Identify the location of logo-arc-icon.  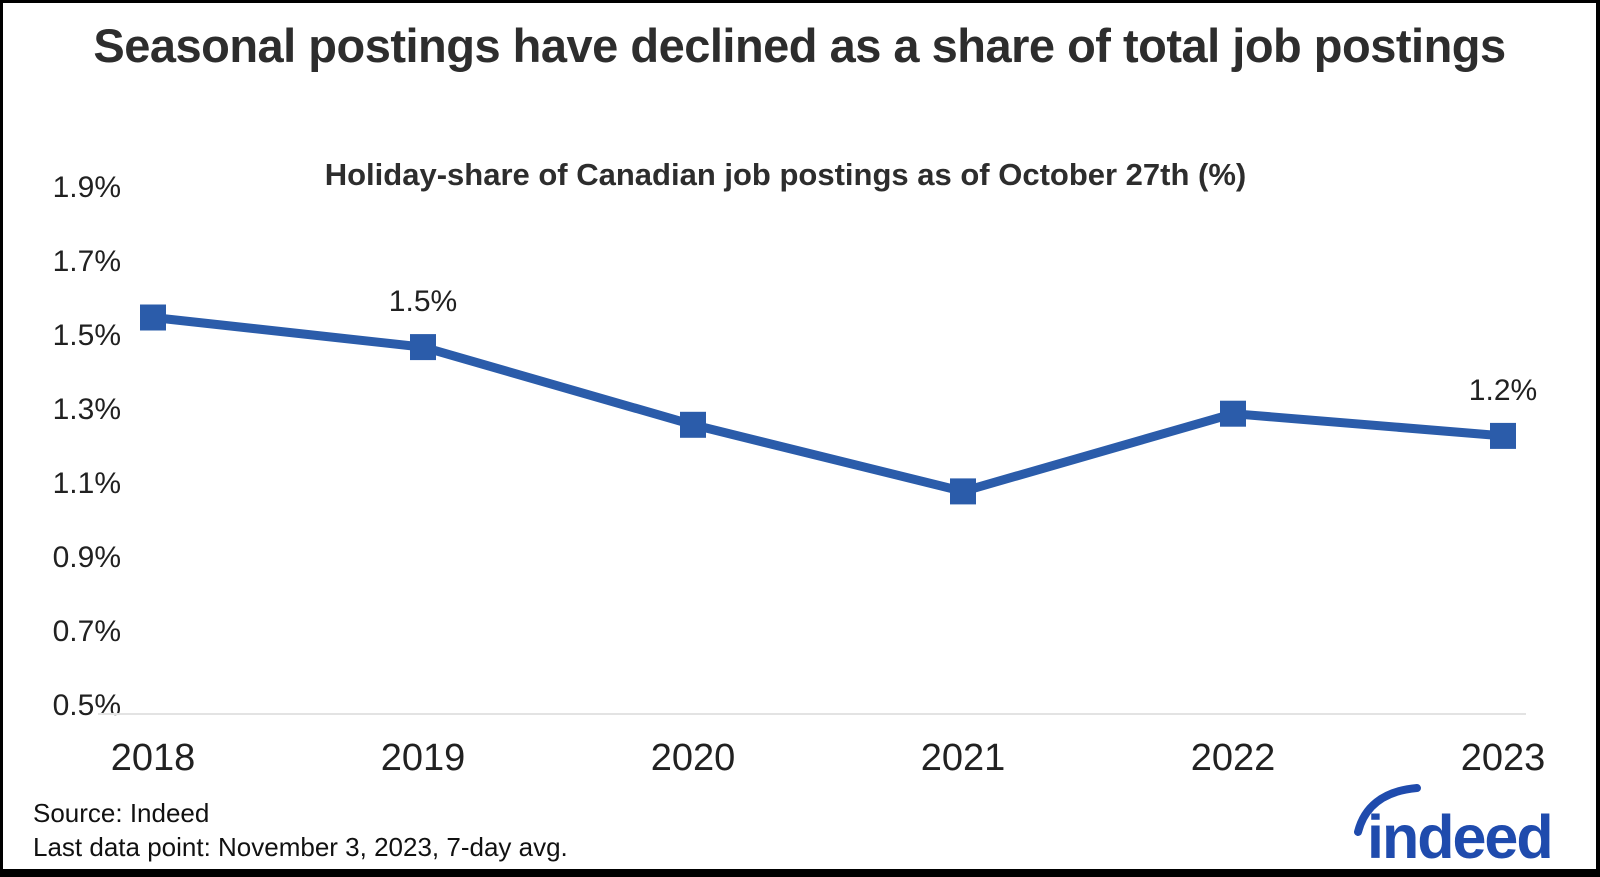
(1387, 810).